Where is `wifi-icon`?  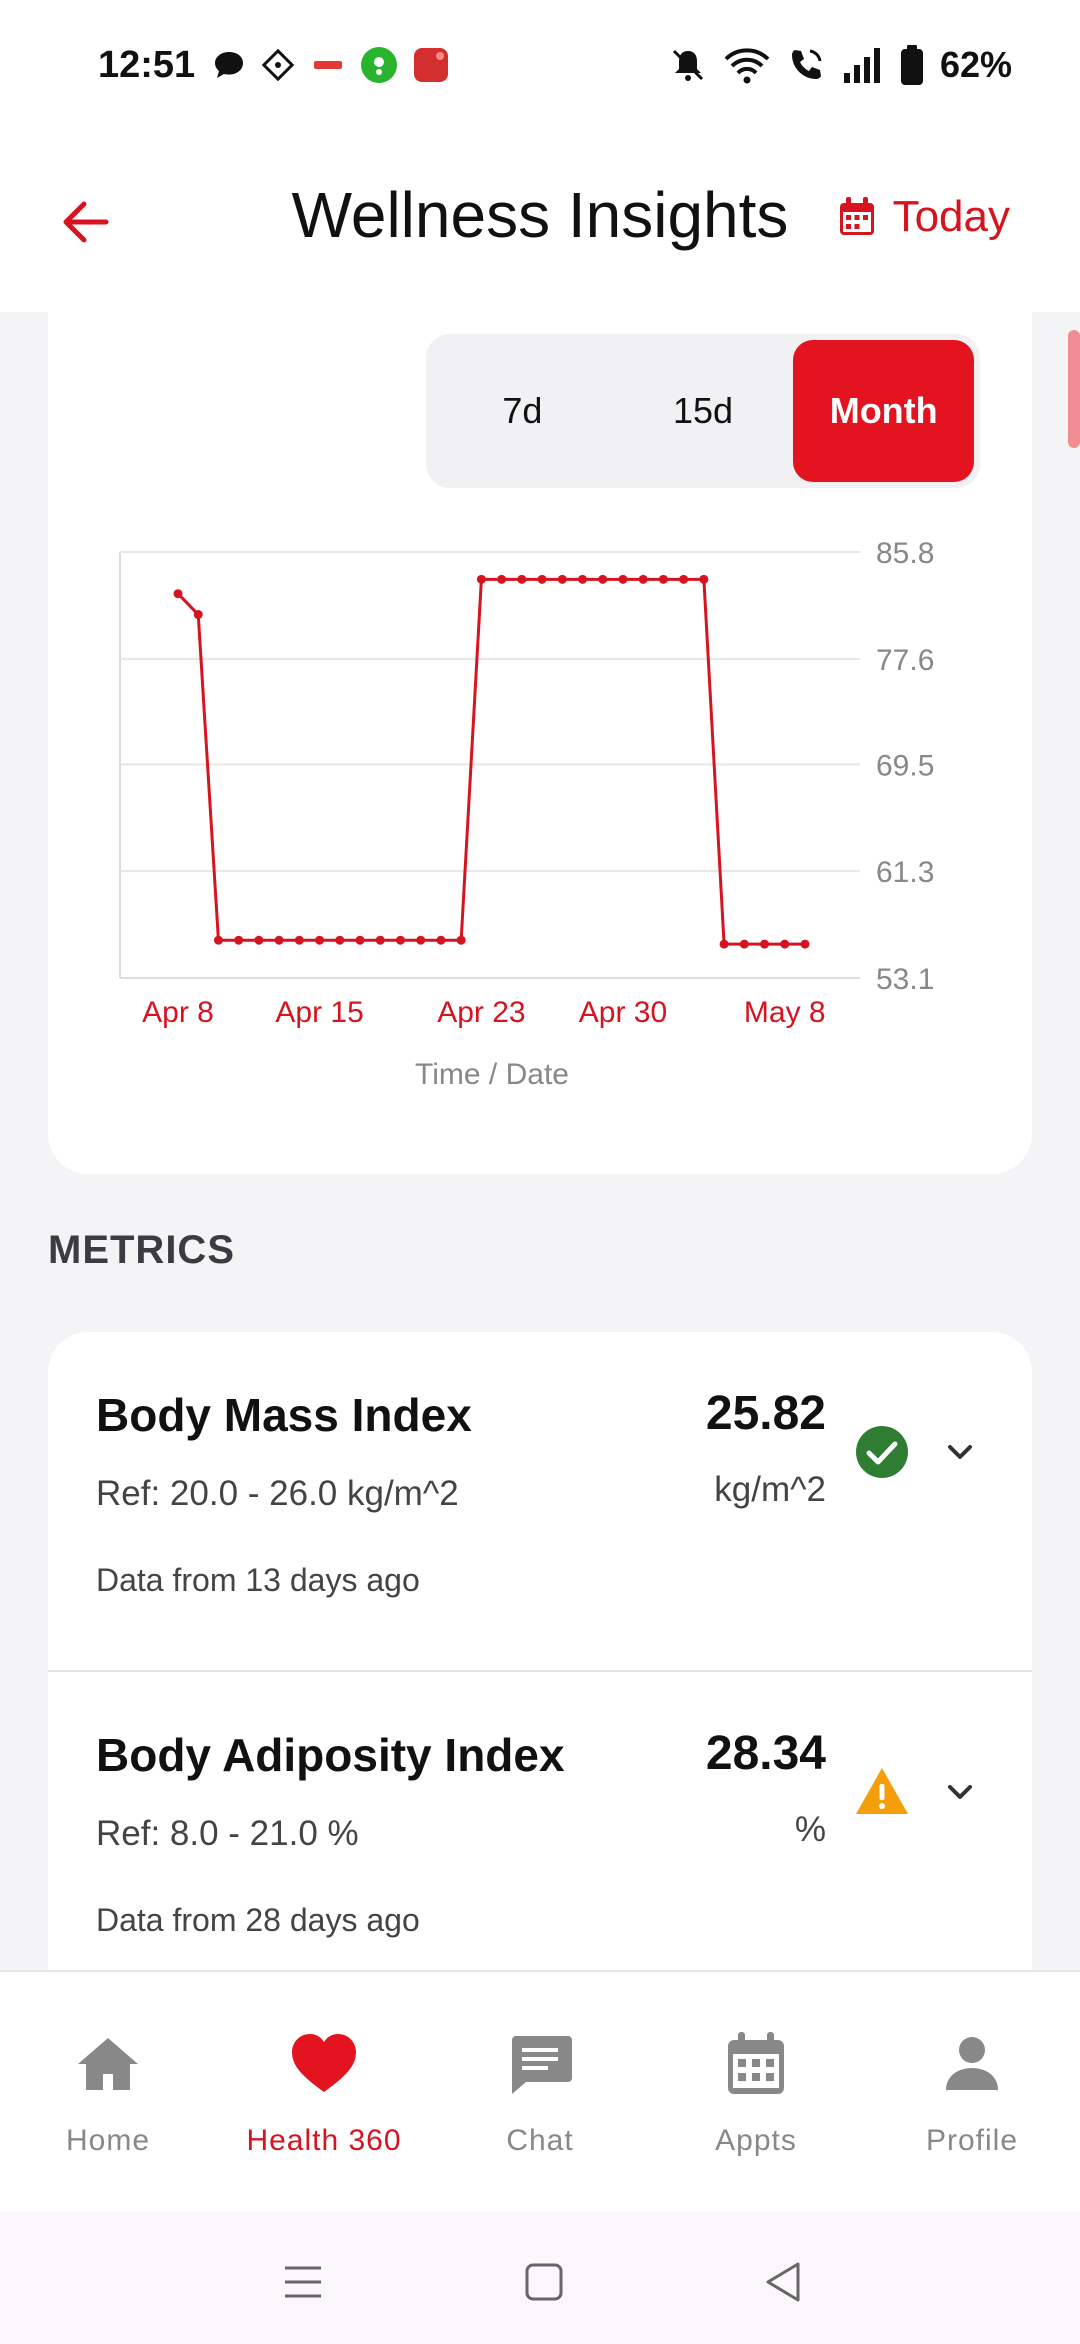 wifi-icon is located at coordinates (747, 66).